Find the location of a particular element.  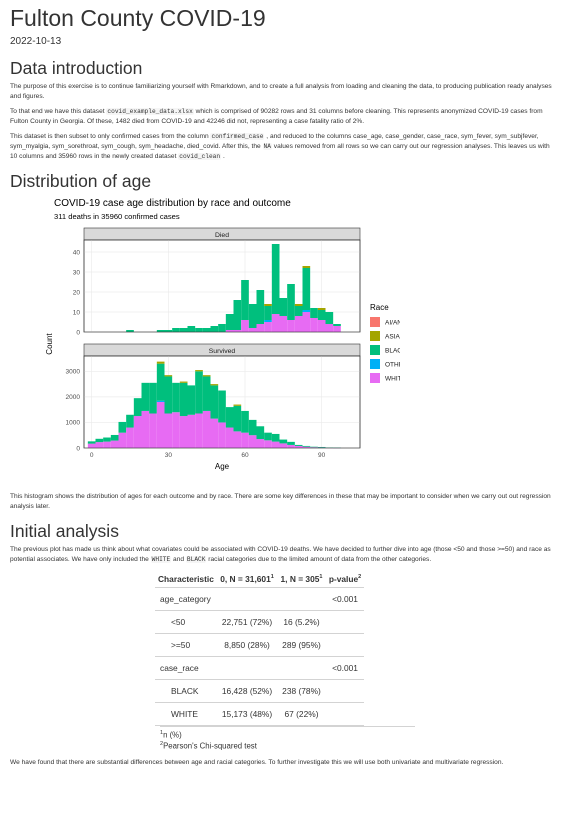

header-characteristic: Characteristic is located at coordinates (186, 579).